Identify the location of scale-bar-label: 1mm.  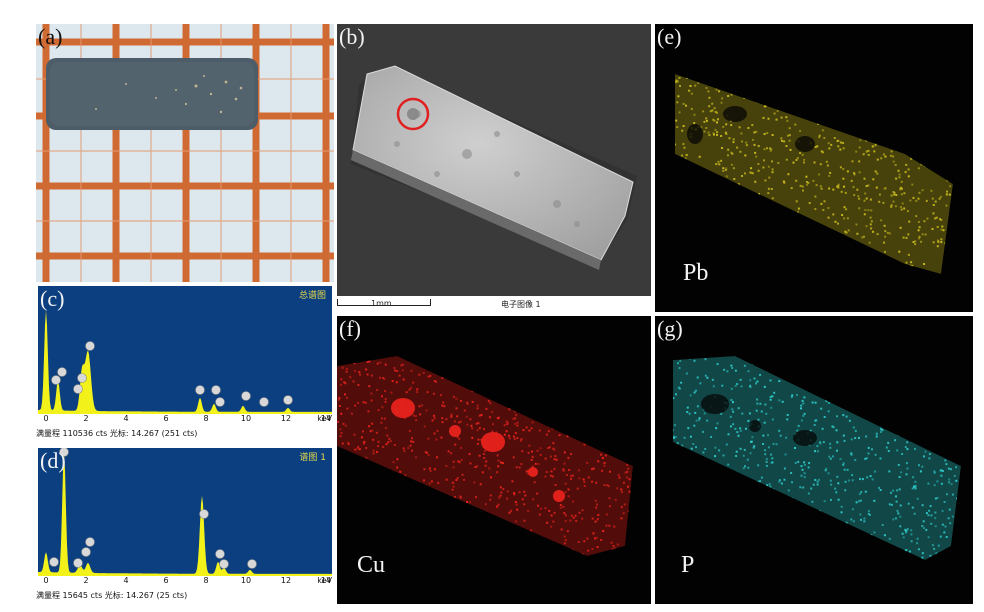
(381, 303).